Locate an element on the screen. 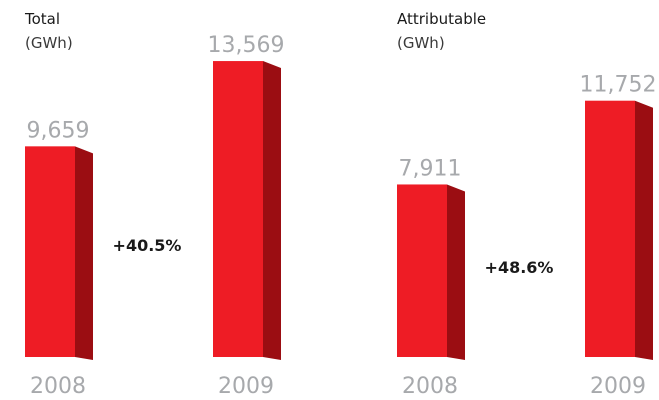 The height and width of the screenshot is (400, 659). attributable-category-label-2008: 2008 is located at coordinates (430, 386).